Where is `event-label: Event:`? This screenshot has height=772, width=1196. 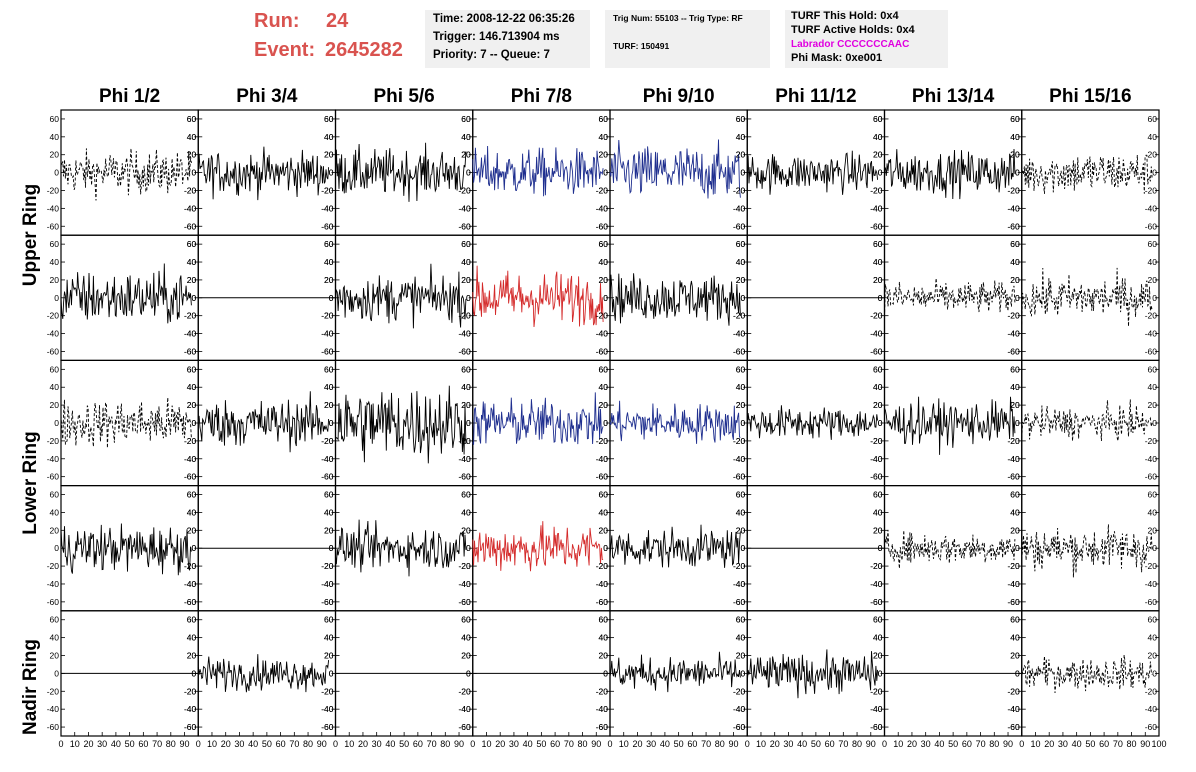 event-label: Event: is located at coordinates (285, 50).